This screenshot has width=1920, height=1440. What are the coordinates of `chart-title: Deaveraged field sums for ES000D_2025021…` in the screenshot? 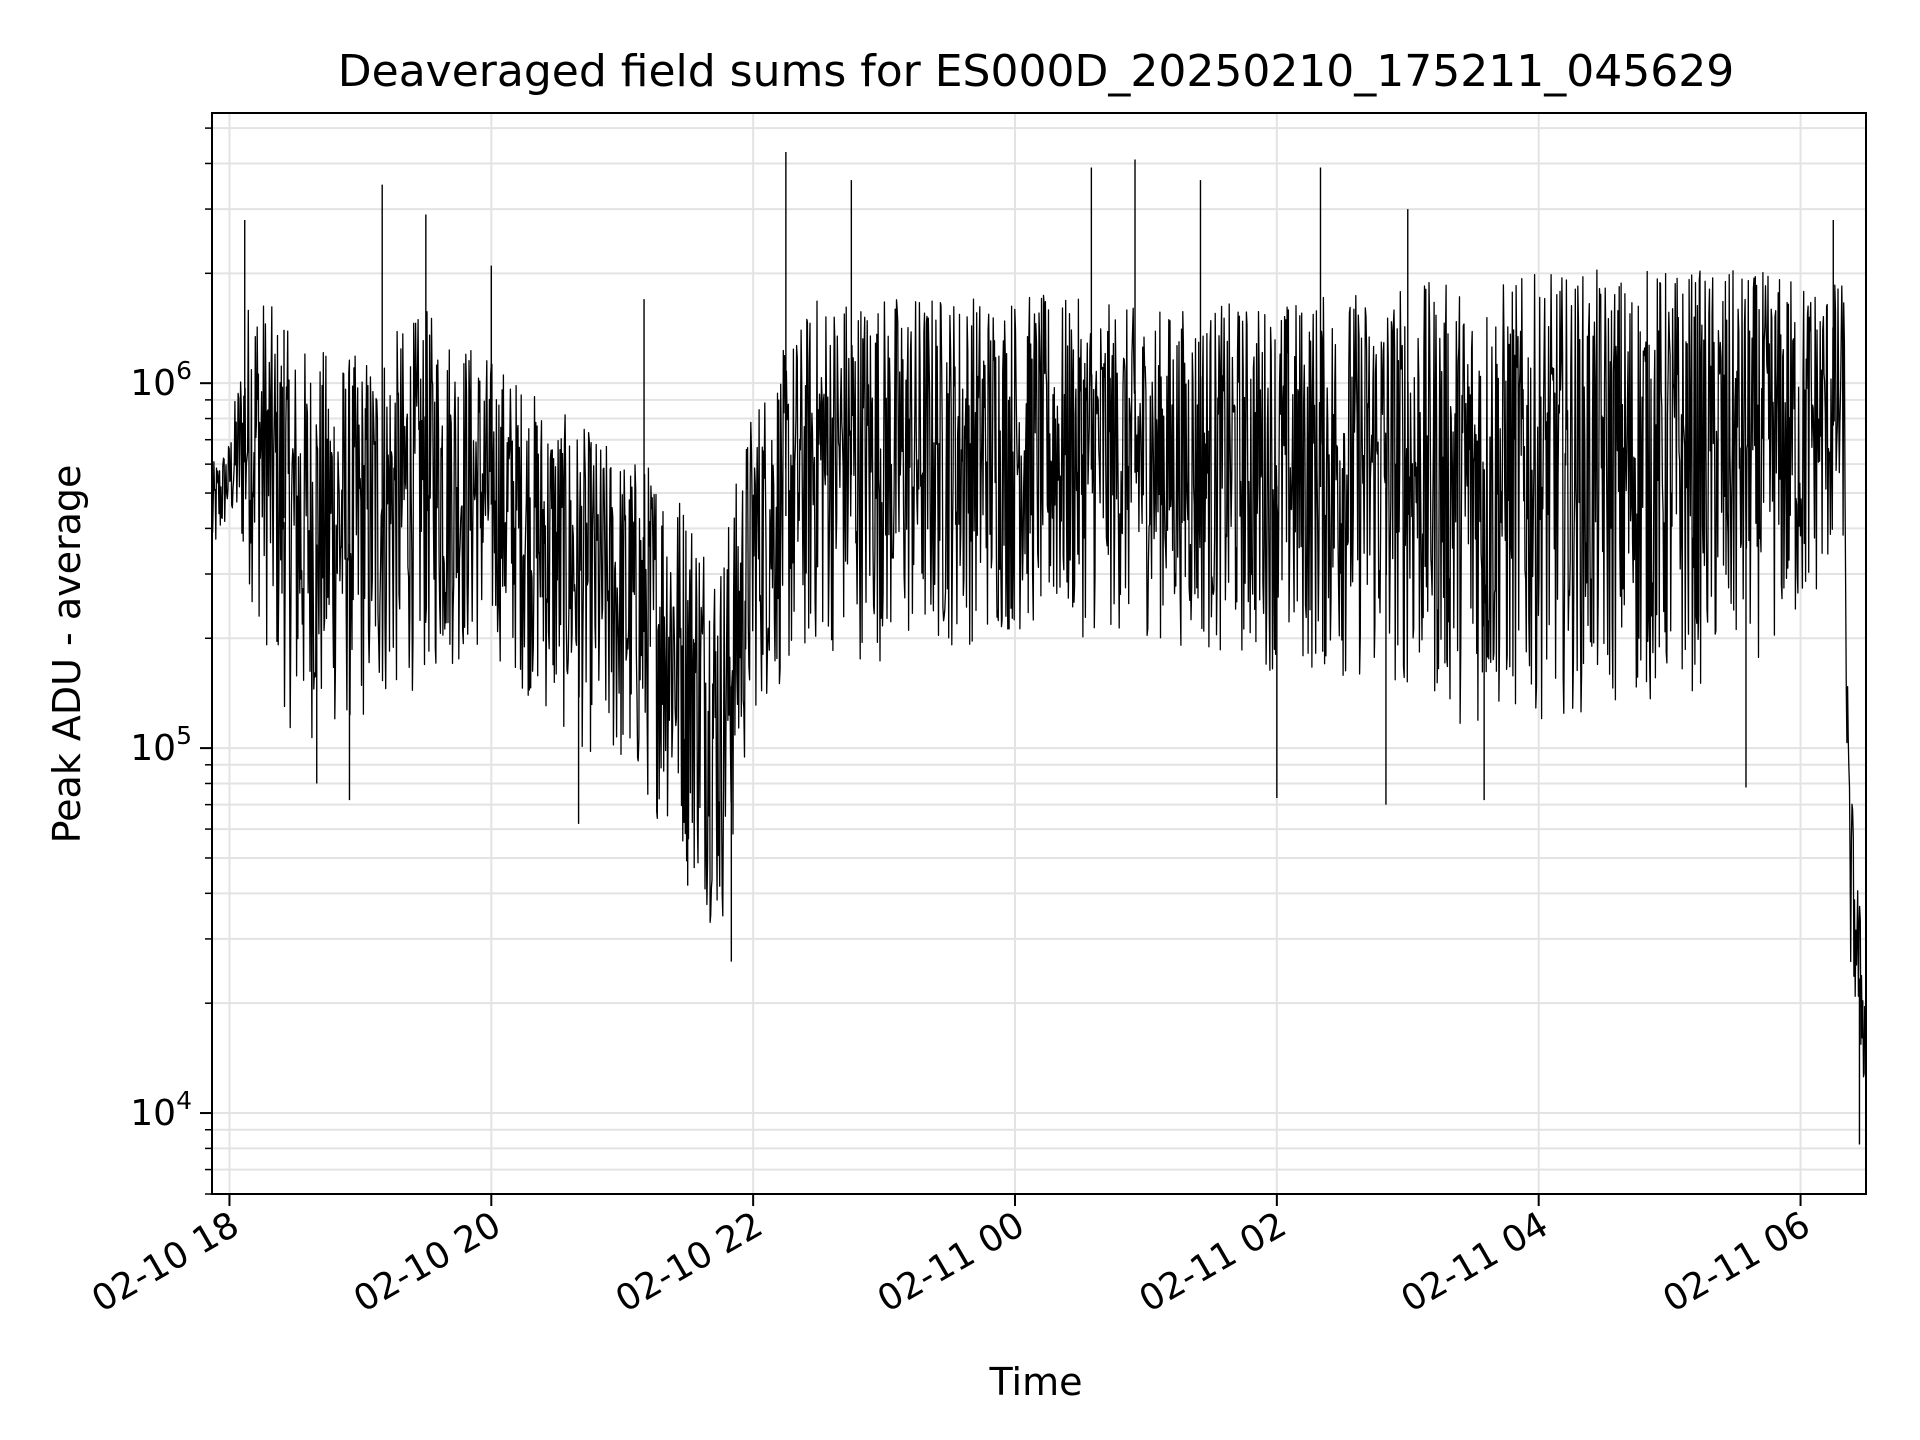 It's located at (1036, 71).